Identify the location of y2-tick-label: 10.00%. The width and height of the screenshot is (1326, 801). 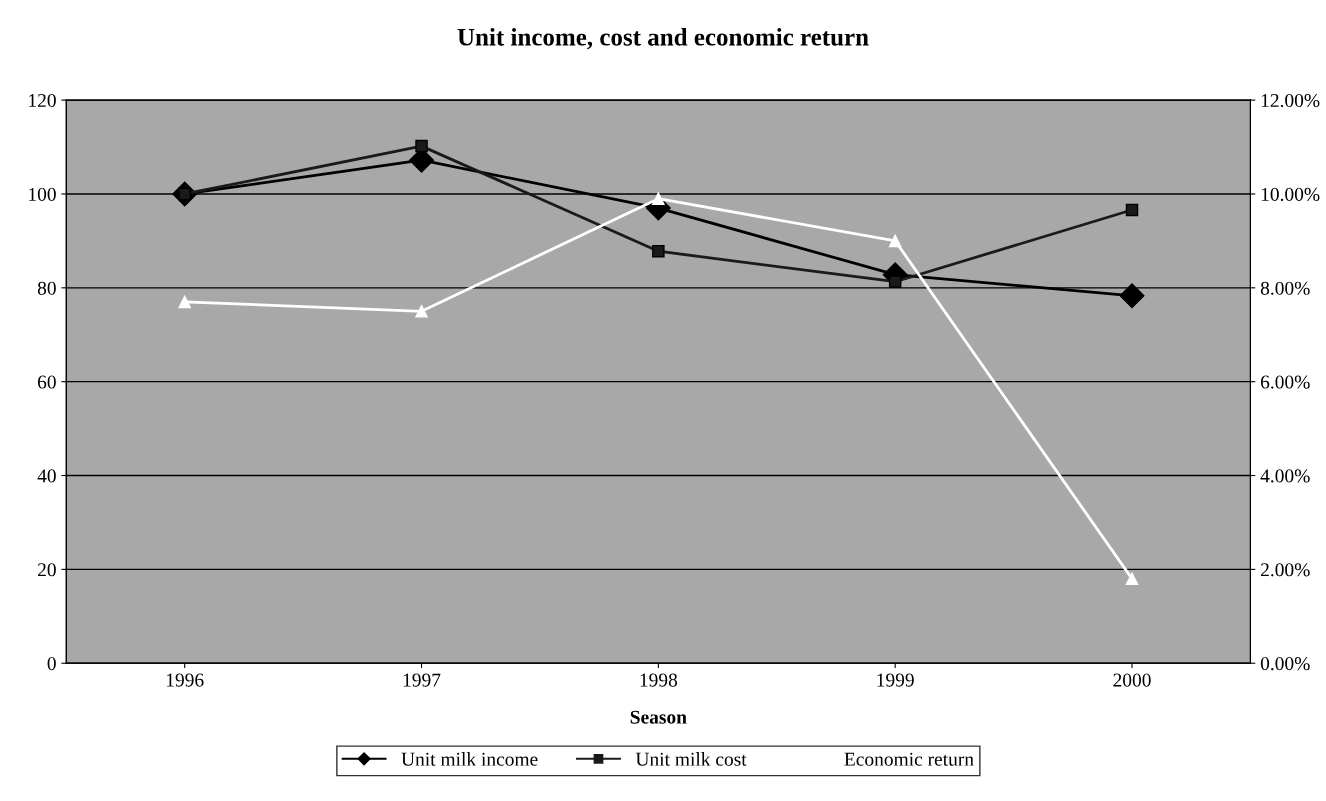
(1290, 194).